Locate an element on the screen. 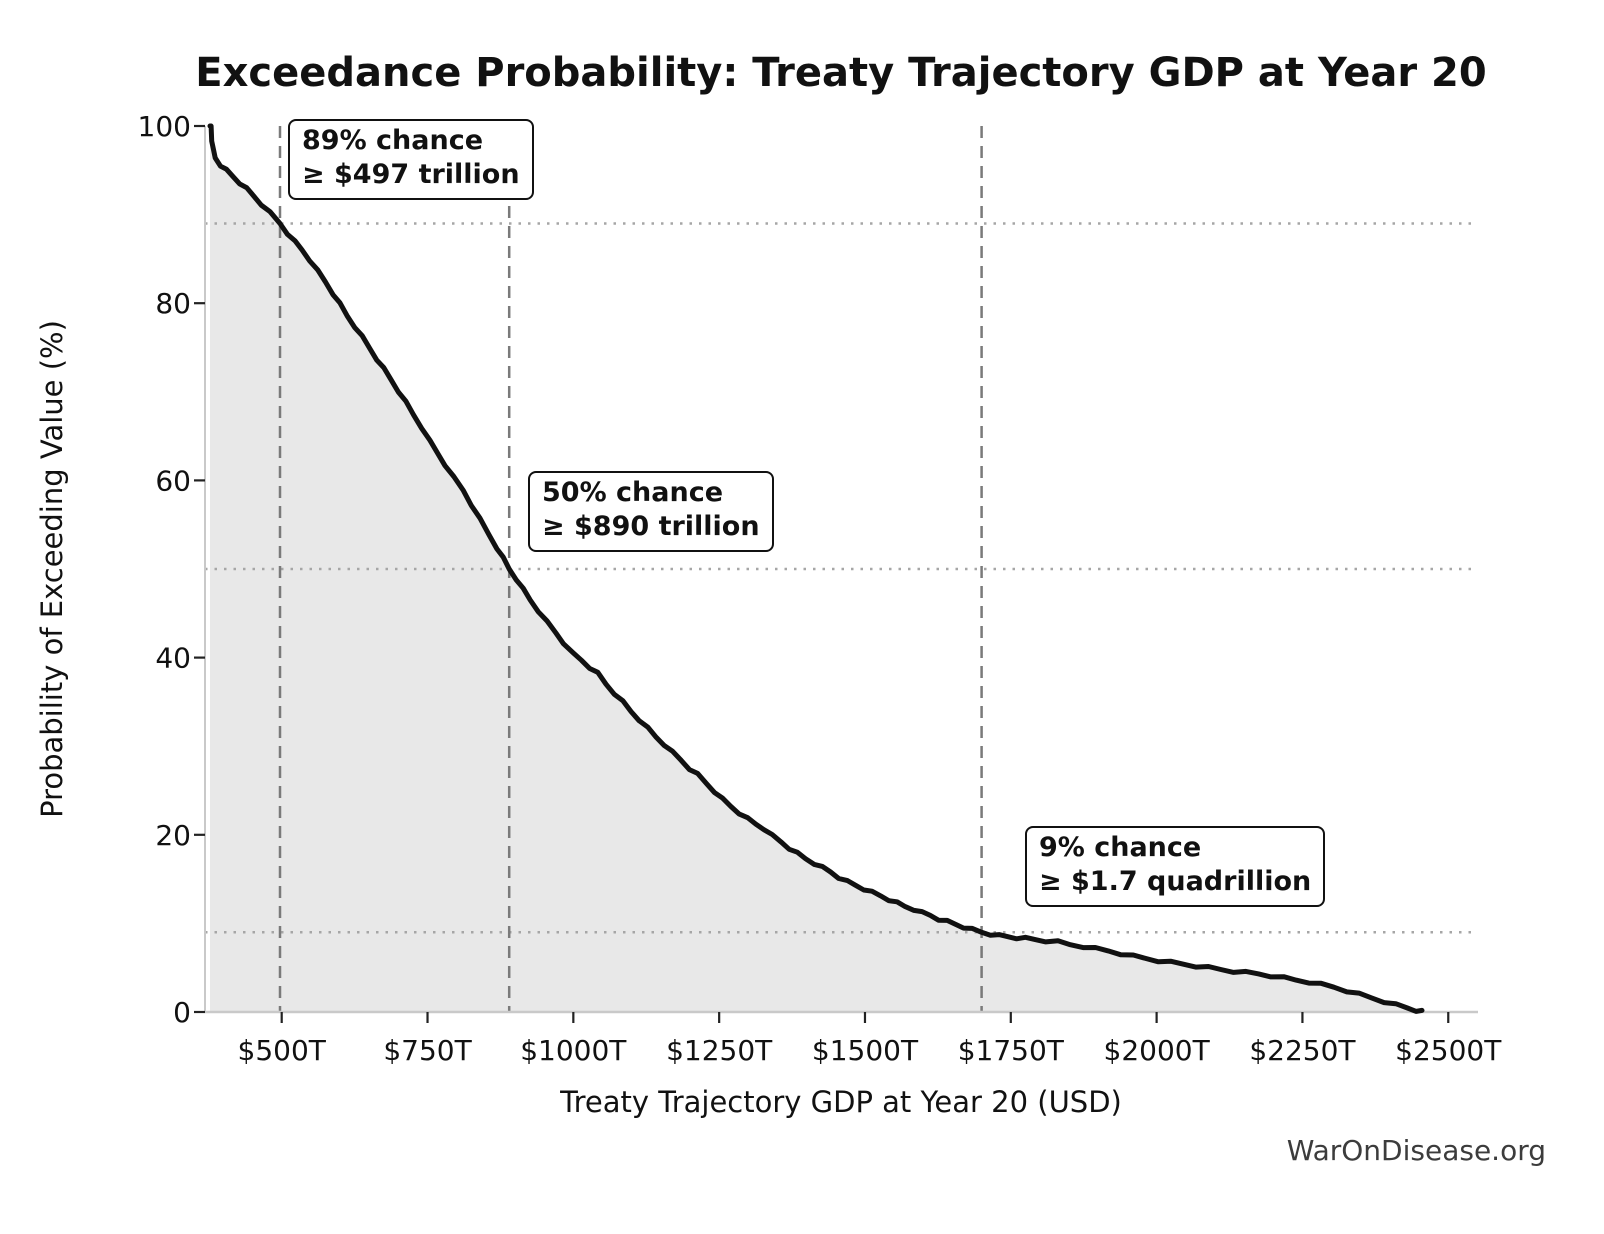 The image size is (1604, 1234). annotation-50pct-line2: ≥ $890 trillion is located at coordinates (651, 526).